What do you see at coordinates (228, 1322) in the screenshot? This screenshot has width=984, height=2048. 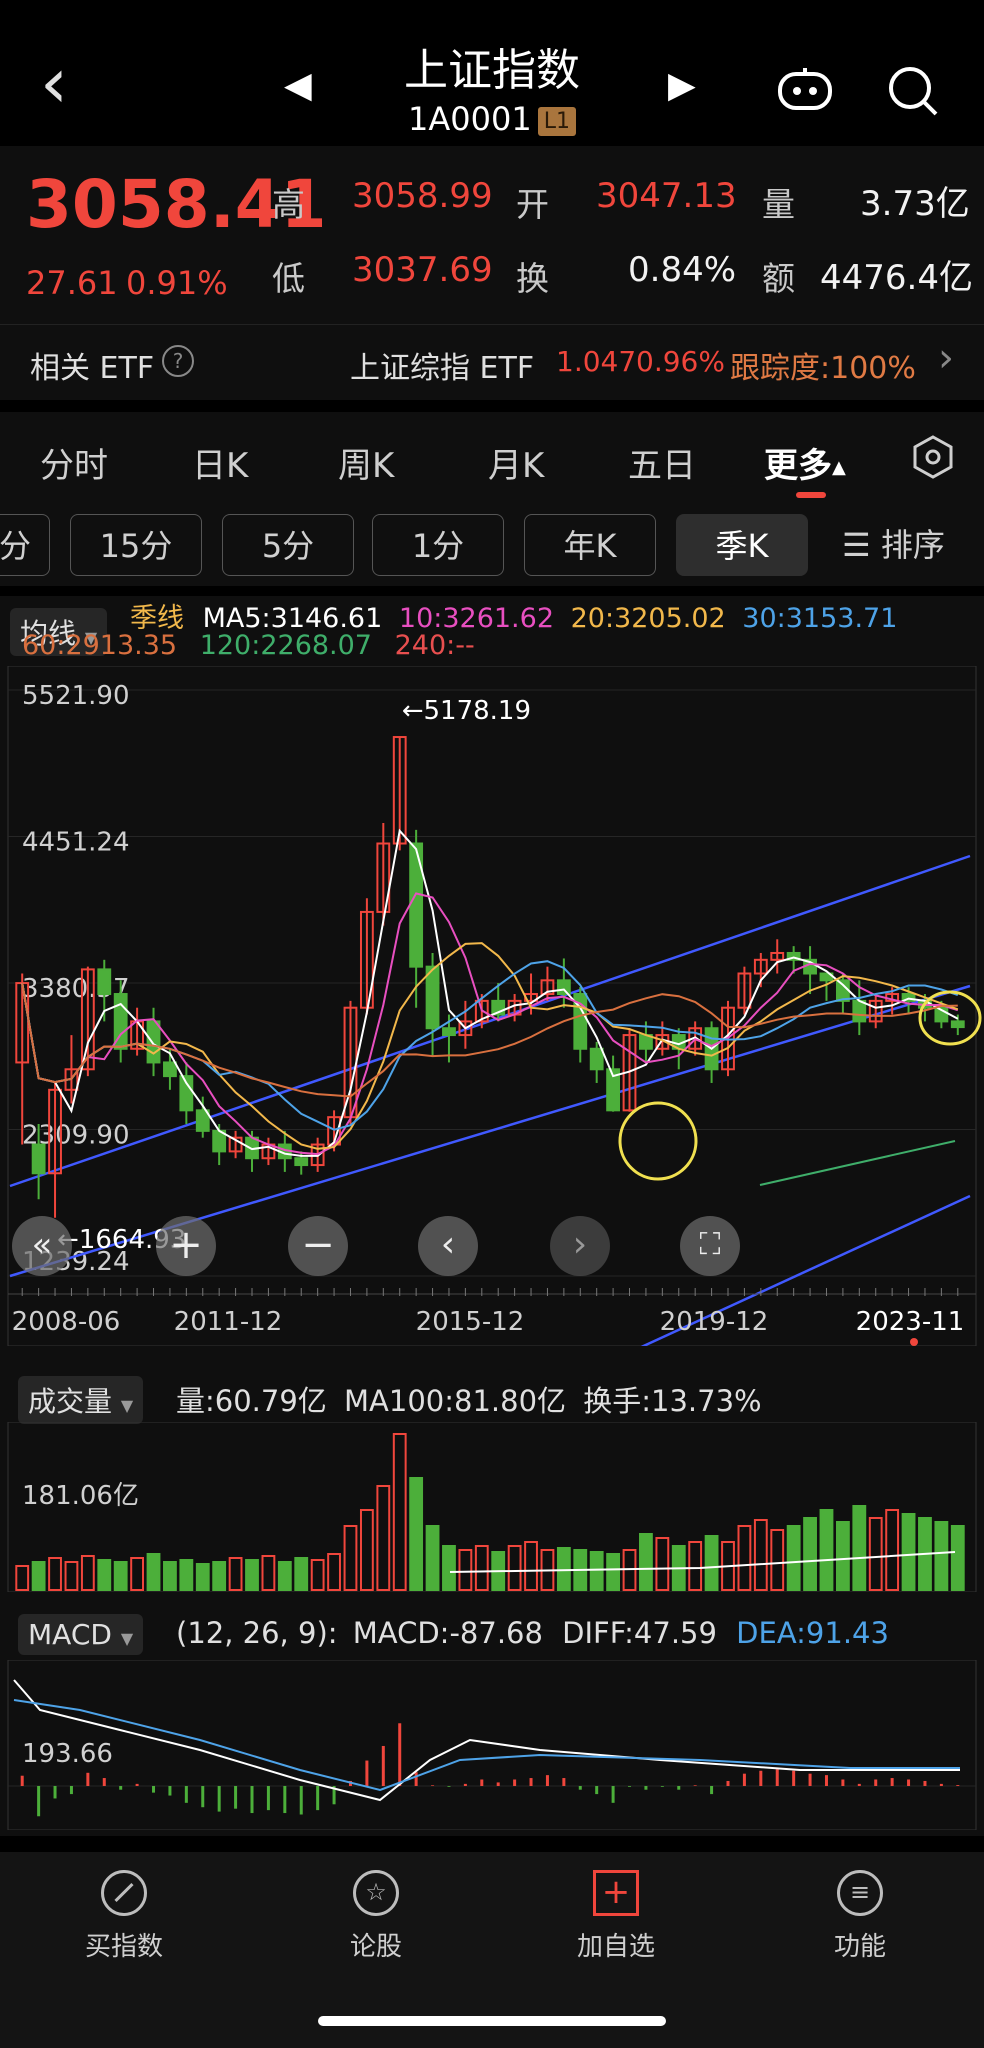 I see `x-tick-label: 2011-12` at bounding box center [228, 1322].